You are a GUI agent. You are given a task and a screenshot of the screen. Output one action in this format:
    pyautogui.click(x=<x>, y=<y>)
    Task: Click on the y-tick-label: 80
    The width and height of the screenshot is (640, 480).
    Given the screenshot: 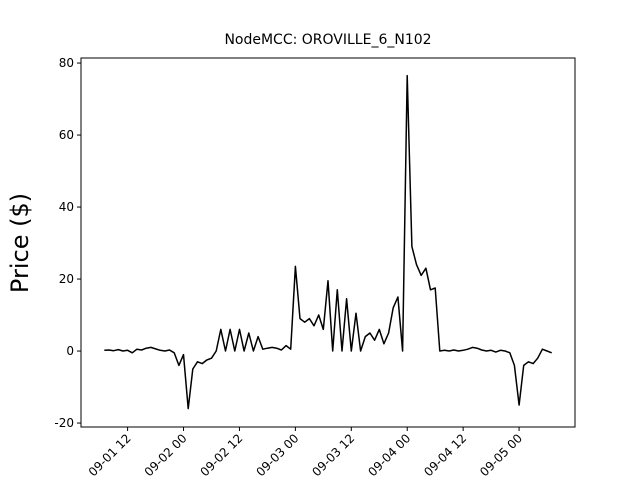 What is the action you would take?
    pyautogui.click(x=66, y=63)
    